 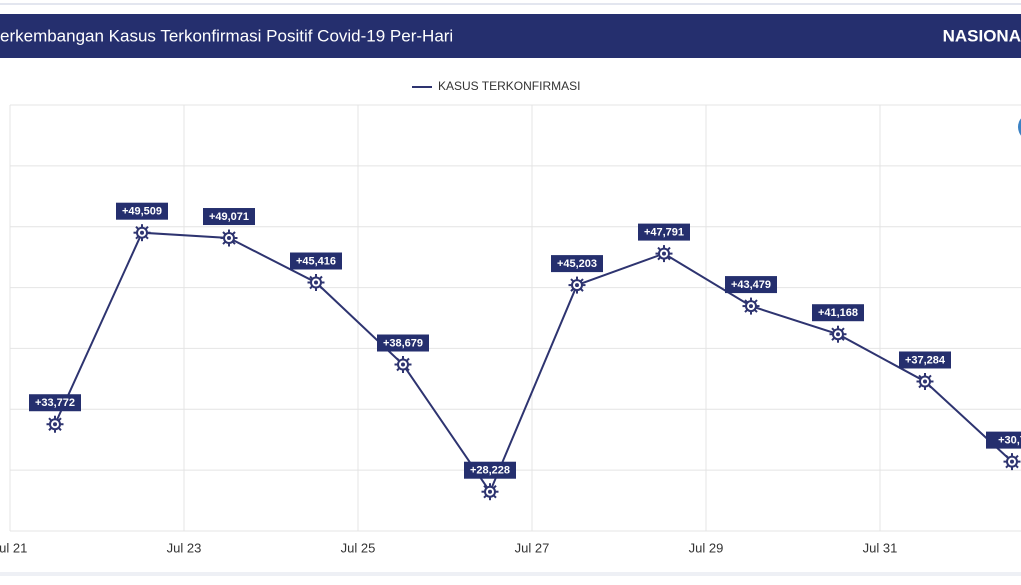 I want to click on x-tick-label: Jul 31, so click(x=880, y=547).